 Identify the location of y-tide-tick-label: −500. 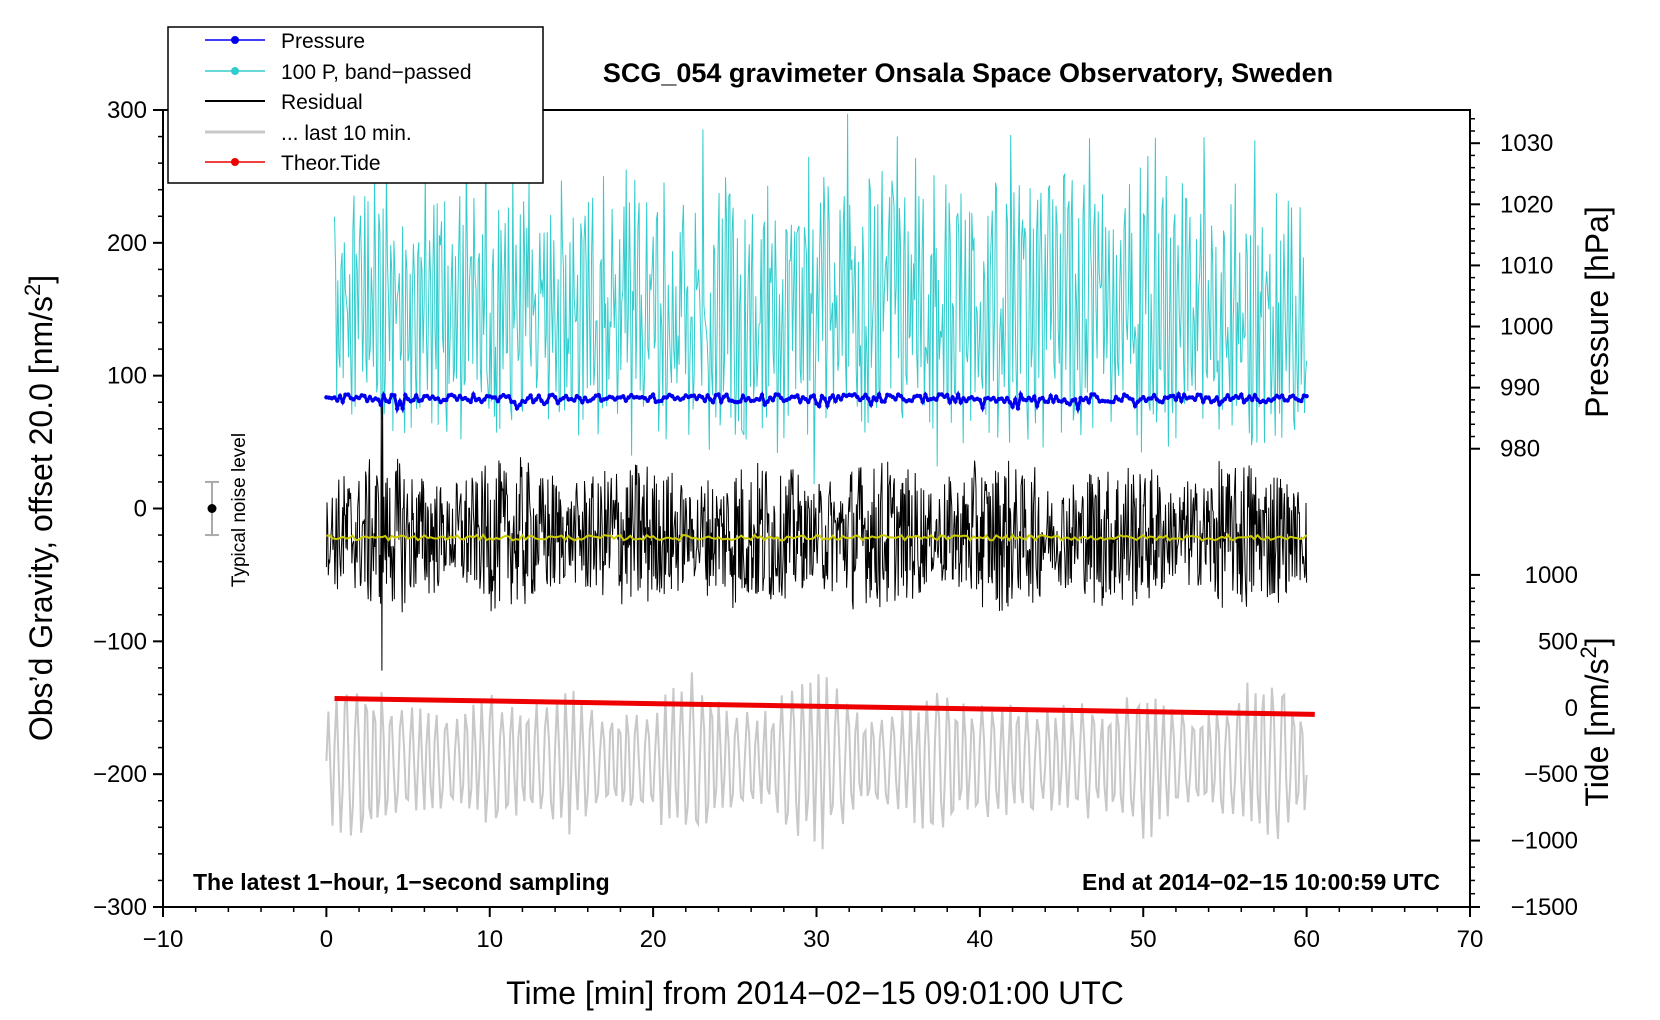
(1551, 774).